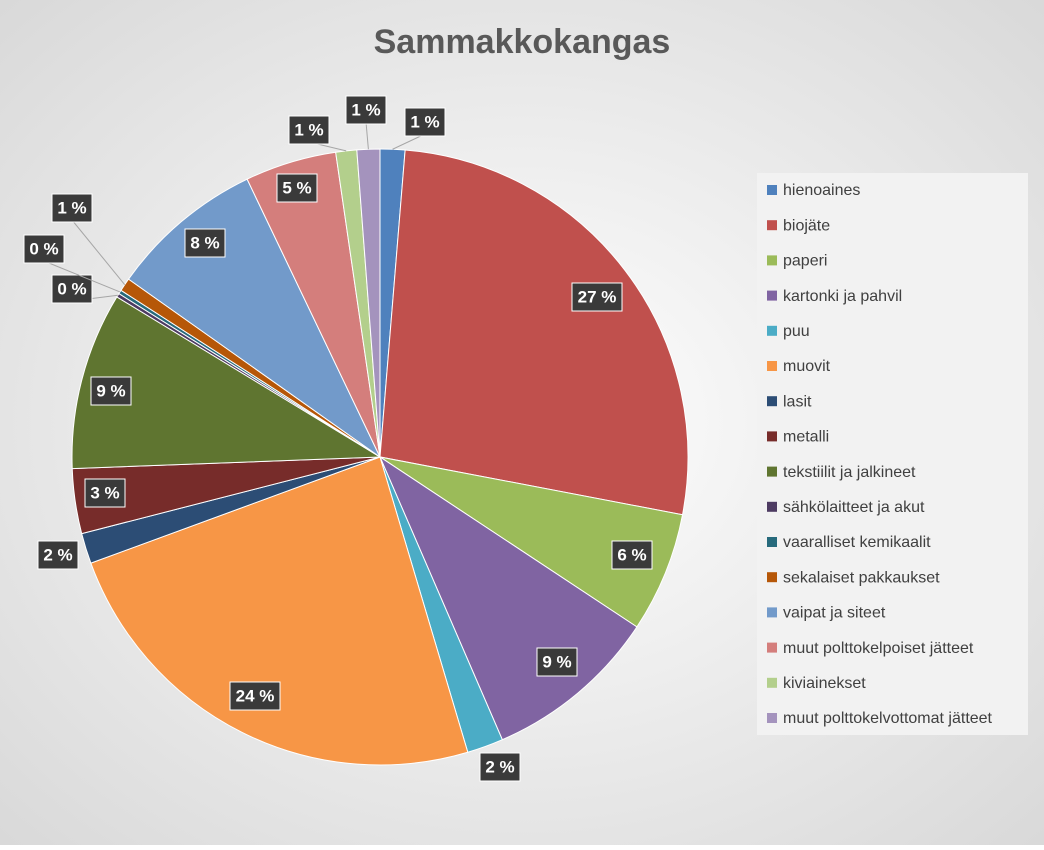  I want to click on legend-label: sähkölaitteet ja akut, so click(854, 507).